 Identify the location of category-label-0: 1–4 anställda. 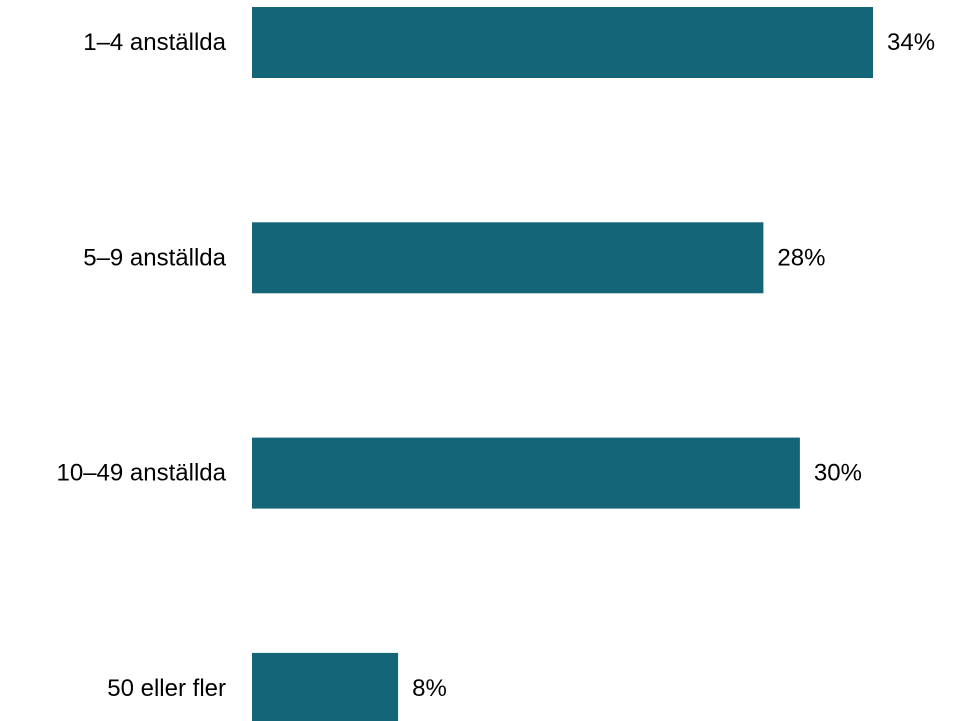
(154, 42).